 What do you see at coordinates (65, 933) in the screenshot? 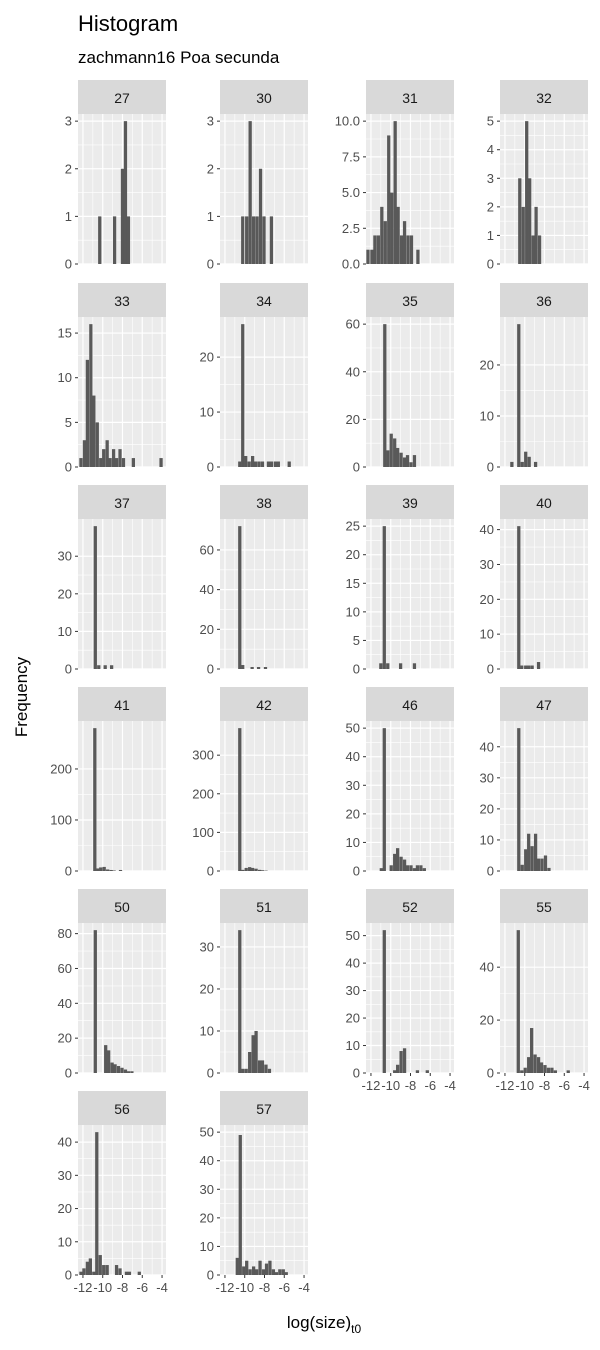
I see `y-tick-label: 80` at bounding box center [65, 933].